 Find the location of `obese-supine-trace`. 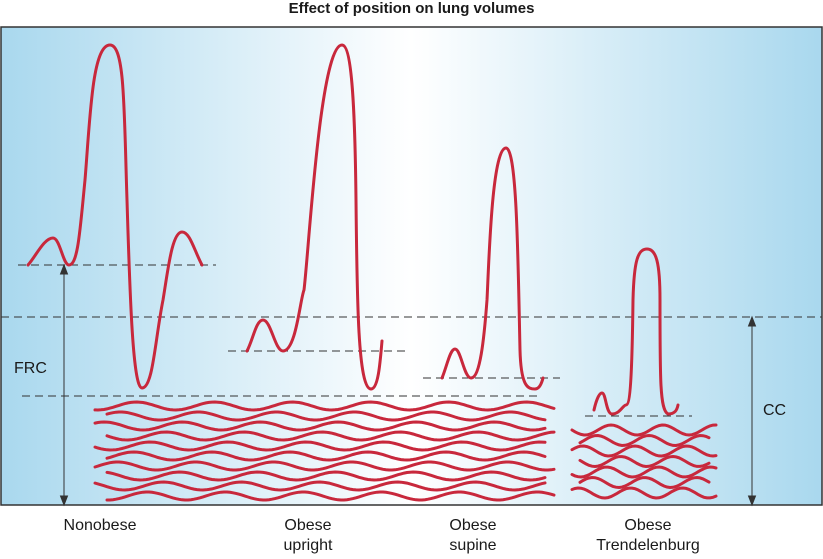

obese-supine-trace is located at coordinates (492, 268).